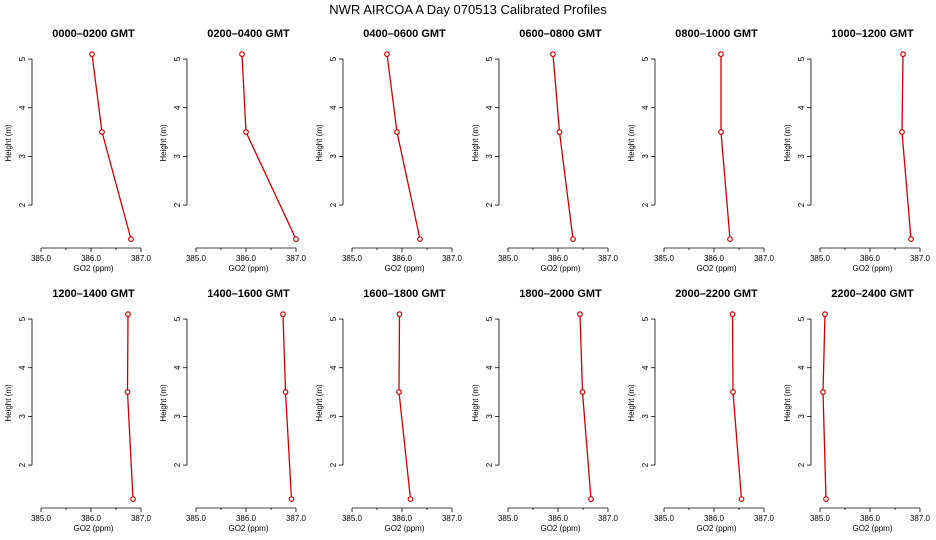 The width and height of the screenshot is (936, 540). What do you see at coordinates (248, 34) in the screenshot?
I see `panel-title: 0200–0400 GMT` at bounding box center [248, 34].